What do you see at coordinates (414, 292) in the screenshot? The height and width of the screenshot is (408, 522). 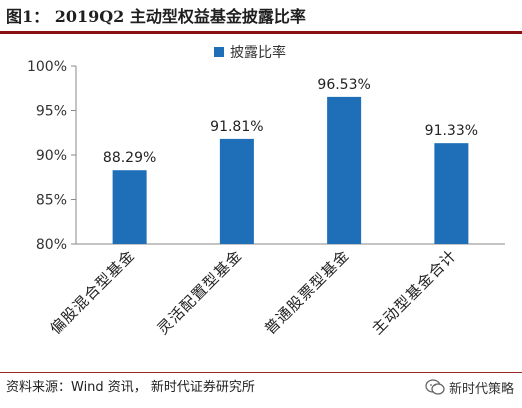 I see `x-tick-label: 主动型基金合计` at bounding box center [414, 292].